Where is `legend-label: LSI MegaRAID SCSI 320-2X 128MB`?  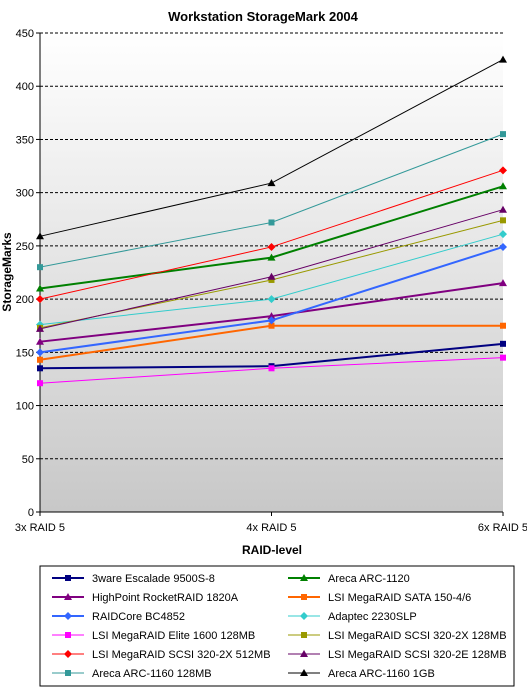
legend-label: LSI MegaRAID SCSI 320-2X 128MB is located at coordinates (417, 636).